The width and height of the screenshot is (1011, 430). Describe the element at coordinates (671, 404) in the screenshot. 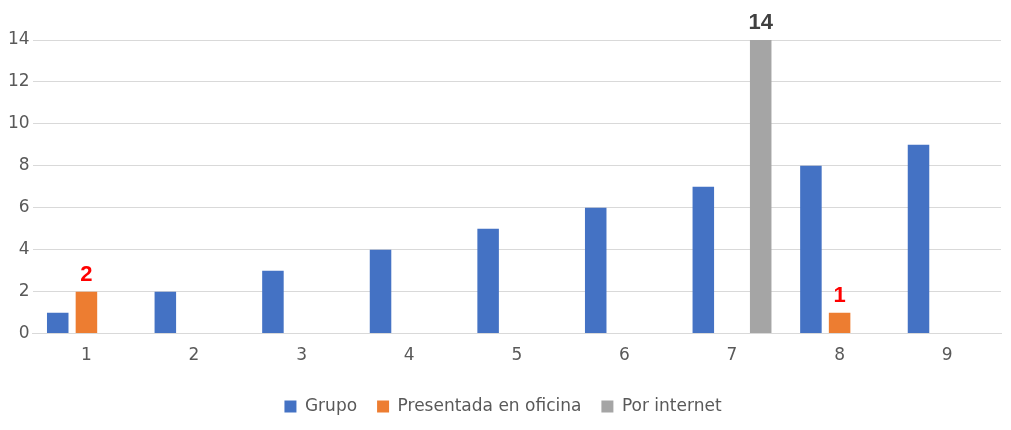

I see `legend-label: Por internet` at that location.